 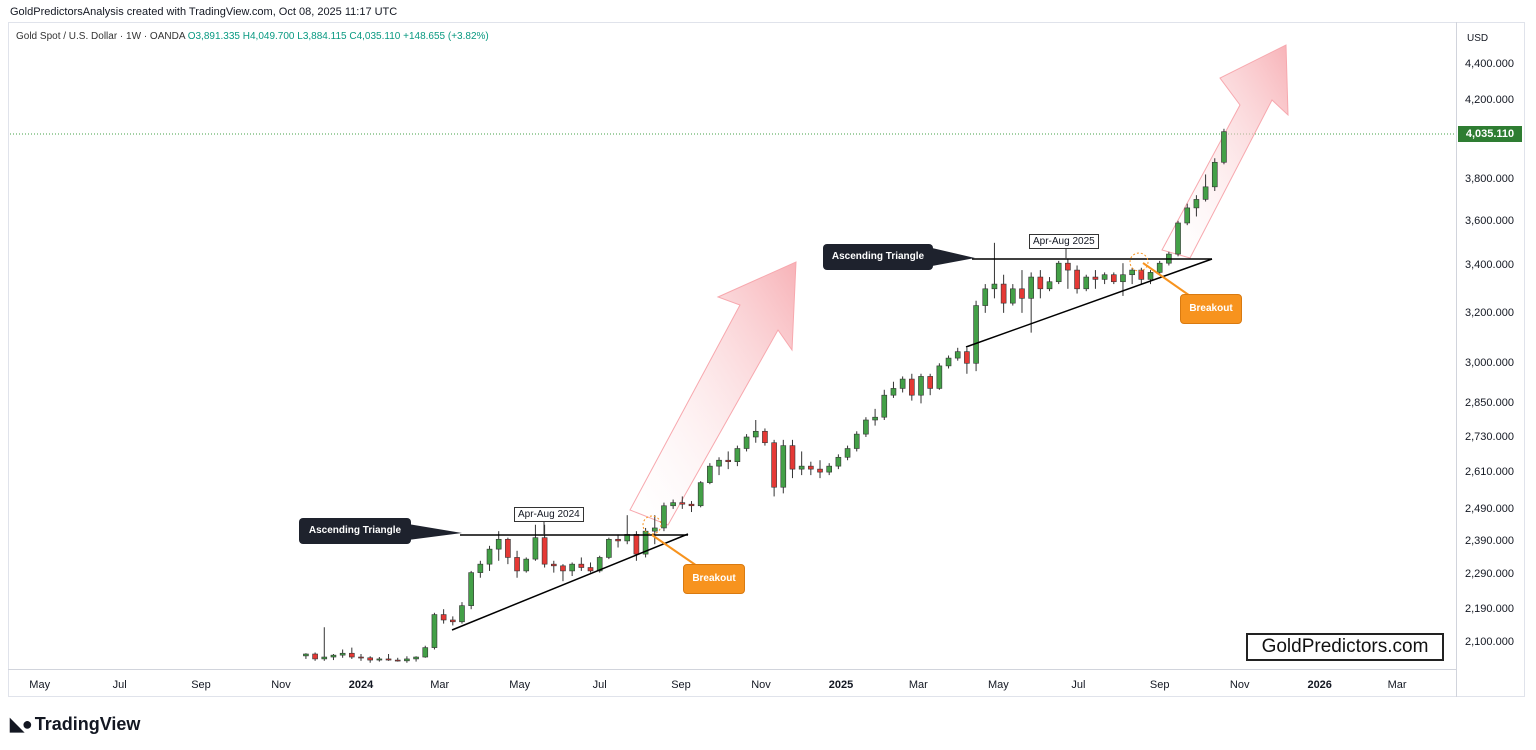 What do you see at coordinates (549, 514) in the screenshot?
I see `period-1-label: Apr-Aug 2024` at bounding box center [549, 514].